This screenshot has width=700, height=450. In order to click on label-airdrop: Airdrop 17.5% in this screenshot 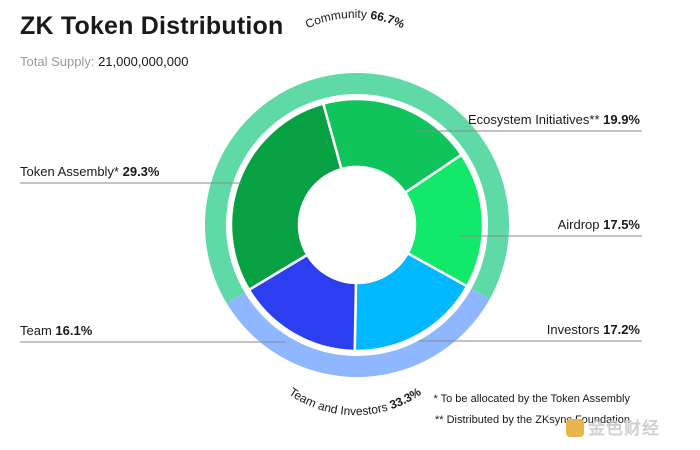, I will do `click(599, 224)`.